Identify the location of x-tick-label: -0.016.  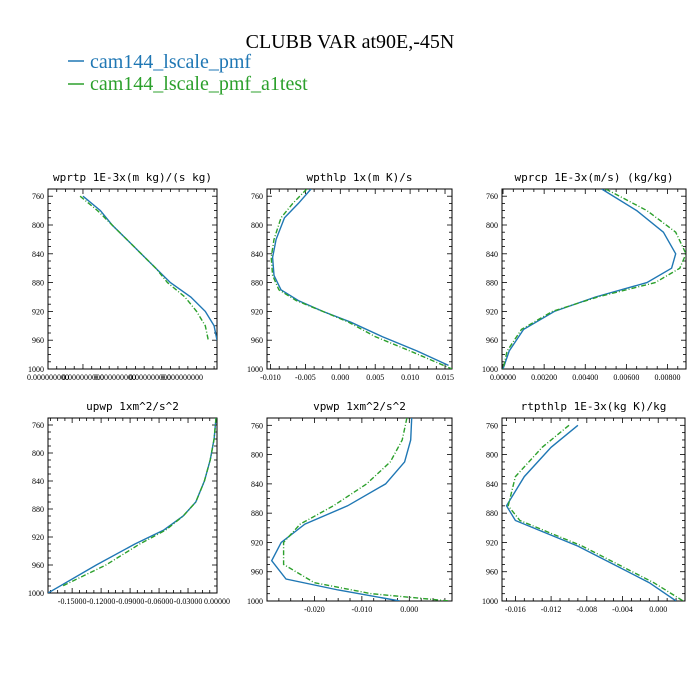
(515, 609).